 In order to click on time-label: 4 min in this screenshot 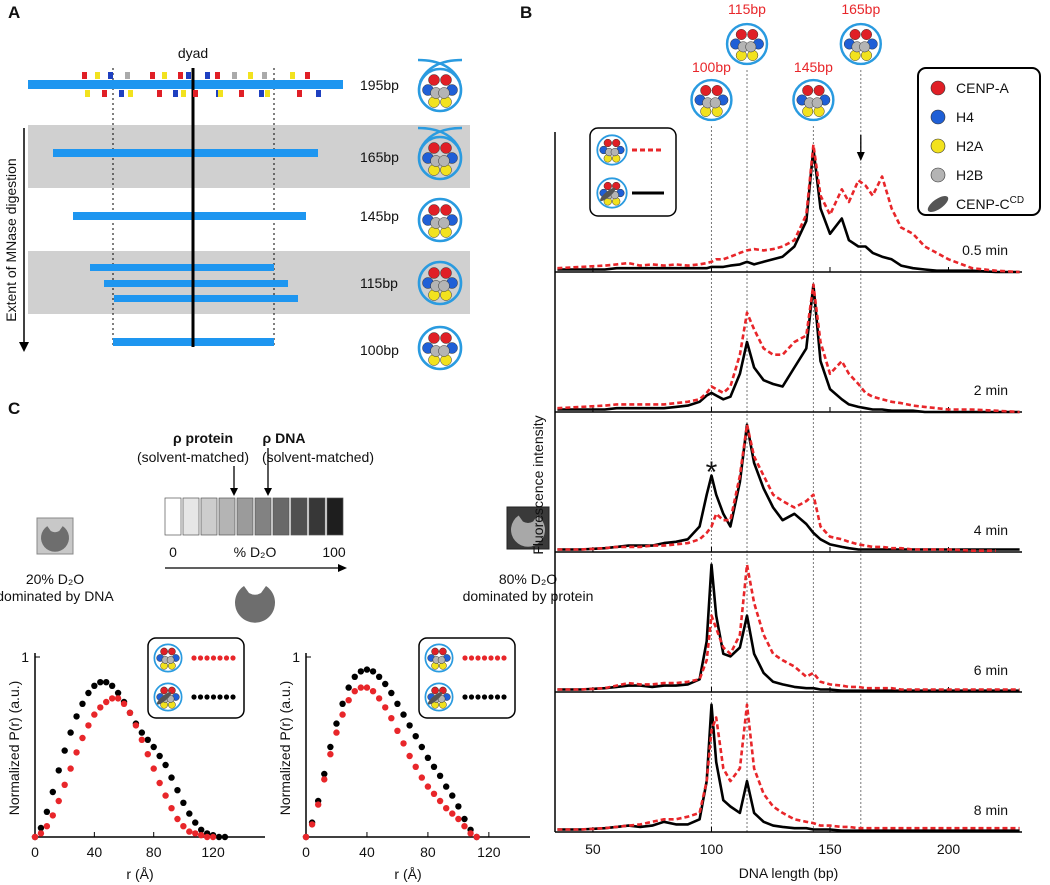, I will do `click(991, 530)`.